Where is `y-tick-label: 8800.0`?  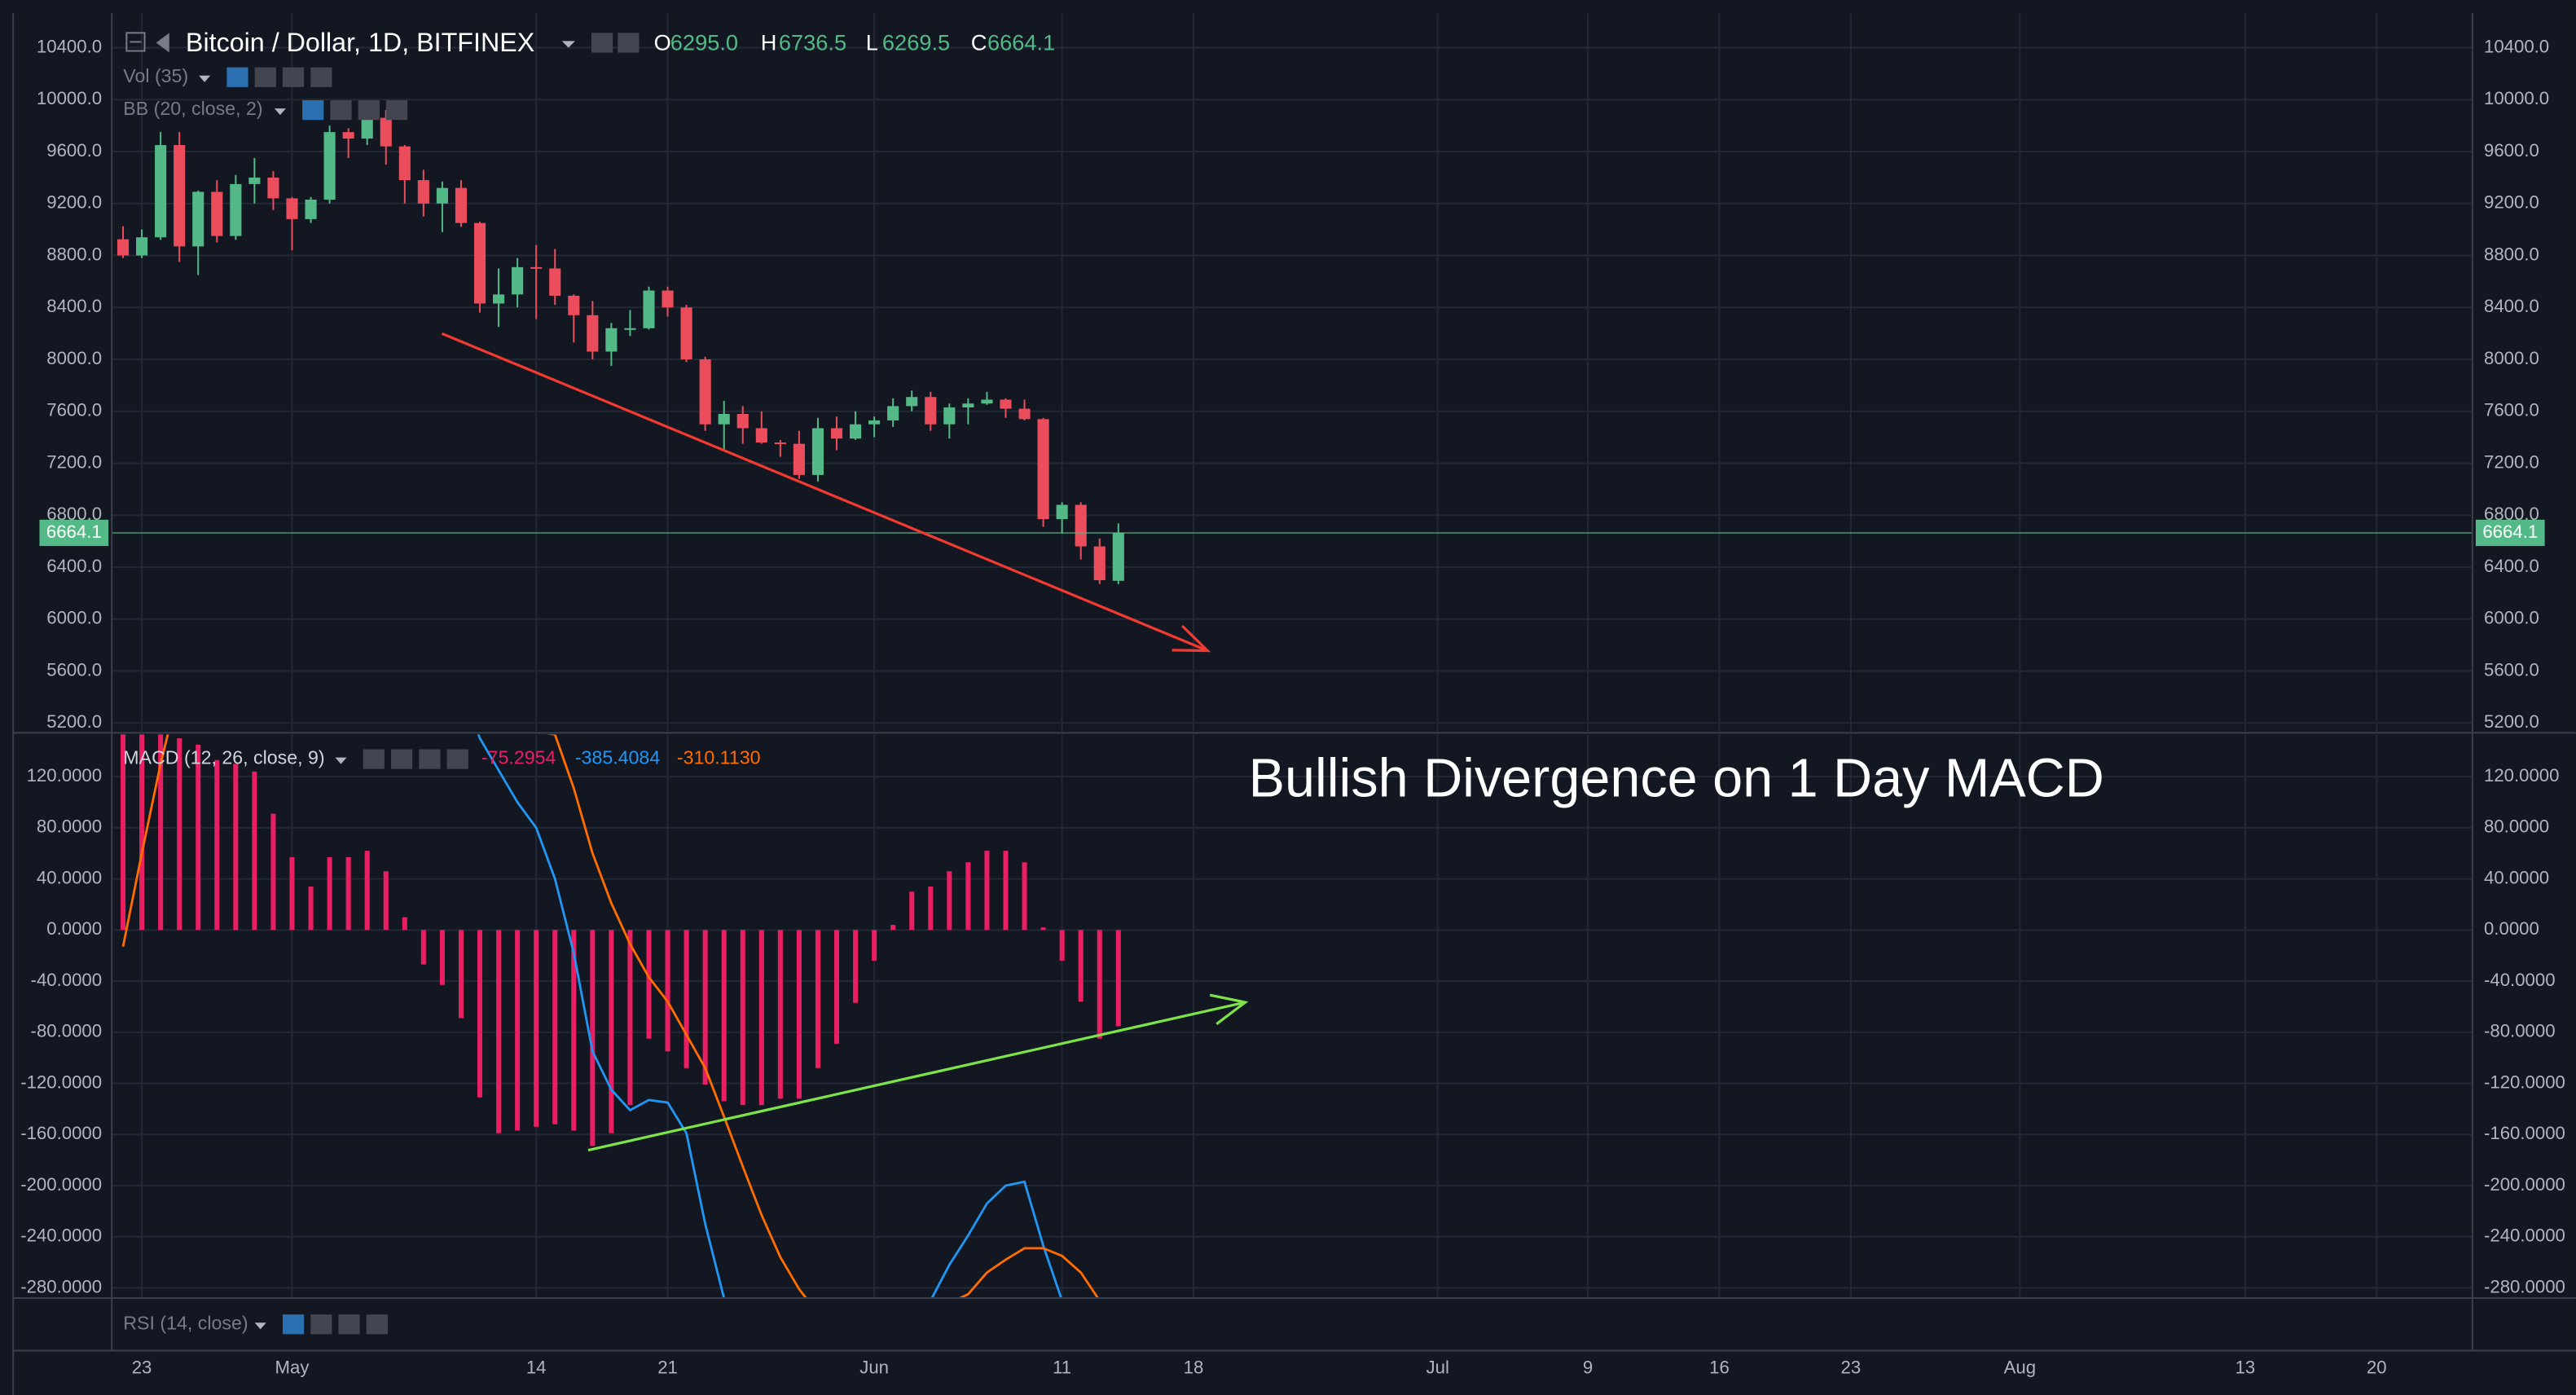 y-tick-label: 8800.0 is located at coordinates (74, 254).